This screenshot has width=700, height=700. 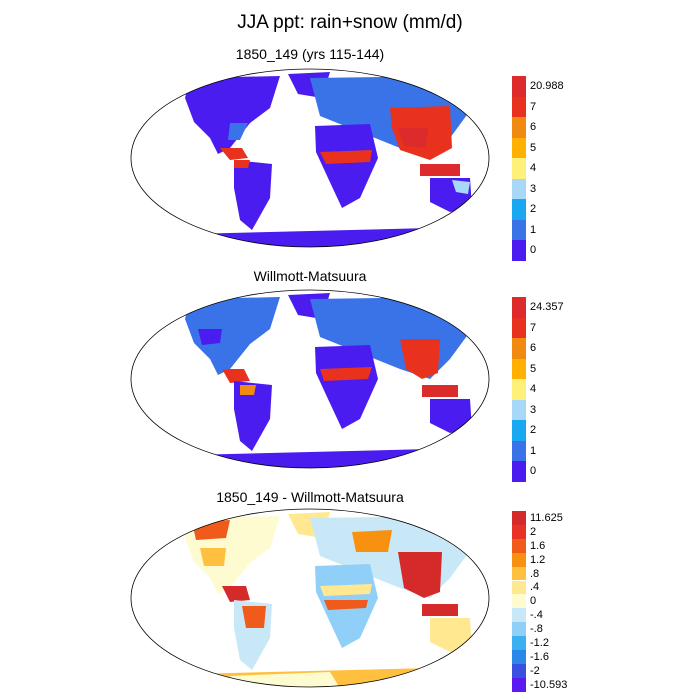 I want to click on panel-1-map, so click(x=310, y=158).